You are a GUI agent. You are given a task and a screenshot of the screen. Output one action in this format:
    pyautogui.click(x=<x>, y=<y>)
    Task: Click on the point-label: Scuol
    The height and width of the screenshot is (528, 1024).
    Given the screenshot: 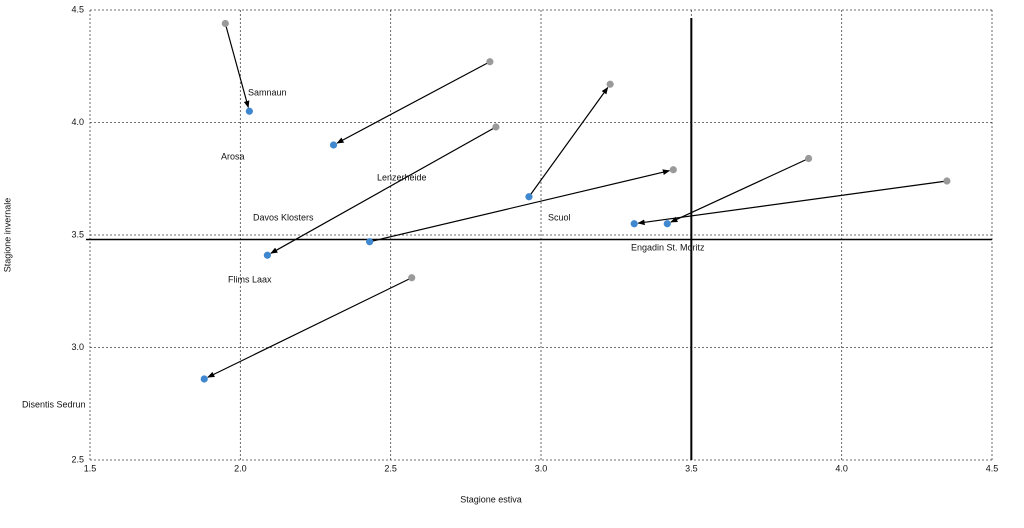 What is the action you would take?
    pyautogui.click(x=559, y=217)
    